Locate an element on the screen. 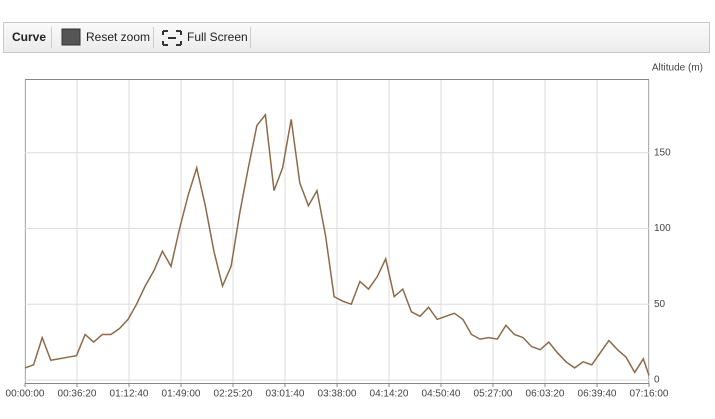  reset-icon is located at coordinates (71, 37).